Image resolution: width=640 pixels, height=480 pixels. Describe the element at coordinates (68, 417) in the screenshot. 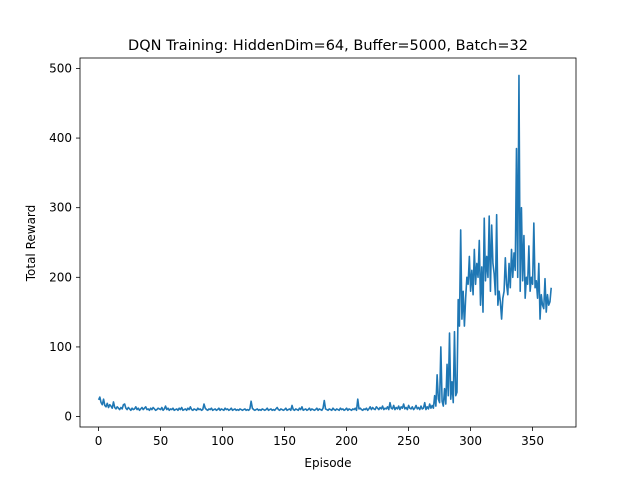

I see `y-tick-label: 0` at that location.